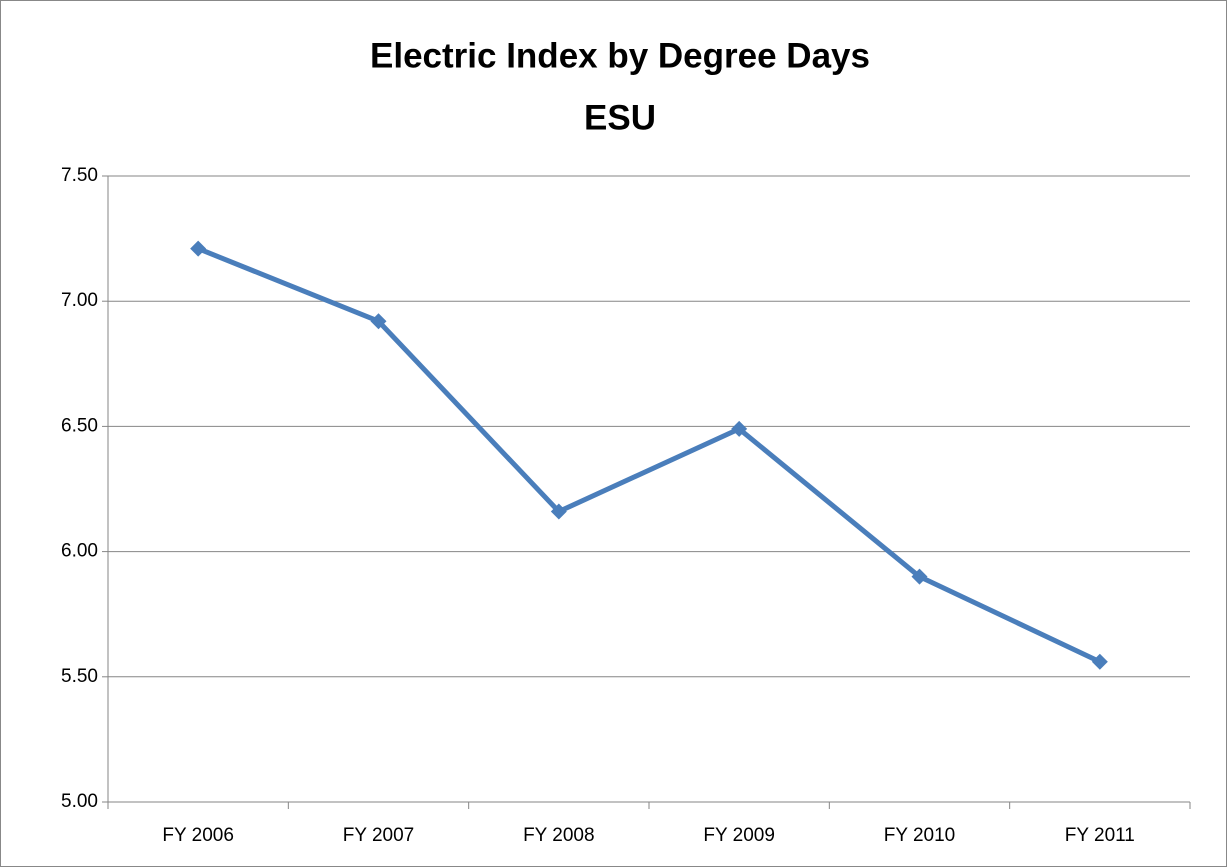 The height and width of the screenshot is (867, 1227). Describe the element at coordinates (79, 551) in the screenshot. I see `y-tick-label: 6.00` at that location.